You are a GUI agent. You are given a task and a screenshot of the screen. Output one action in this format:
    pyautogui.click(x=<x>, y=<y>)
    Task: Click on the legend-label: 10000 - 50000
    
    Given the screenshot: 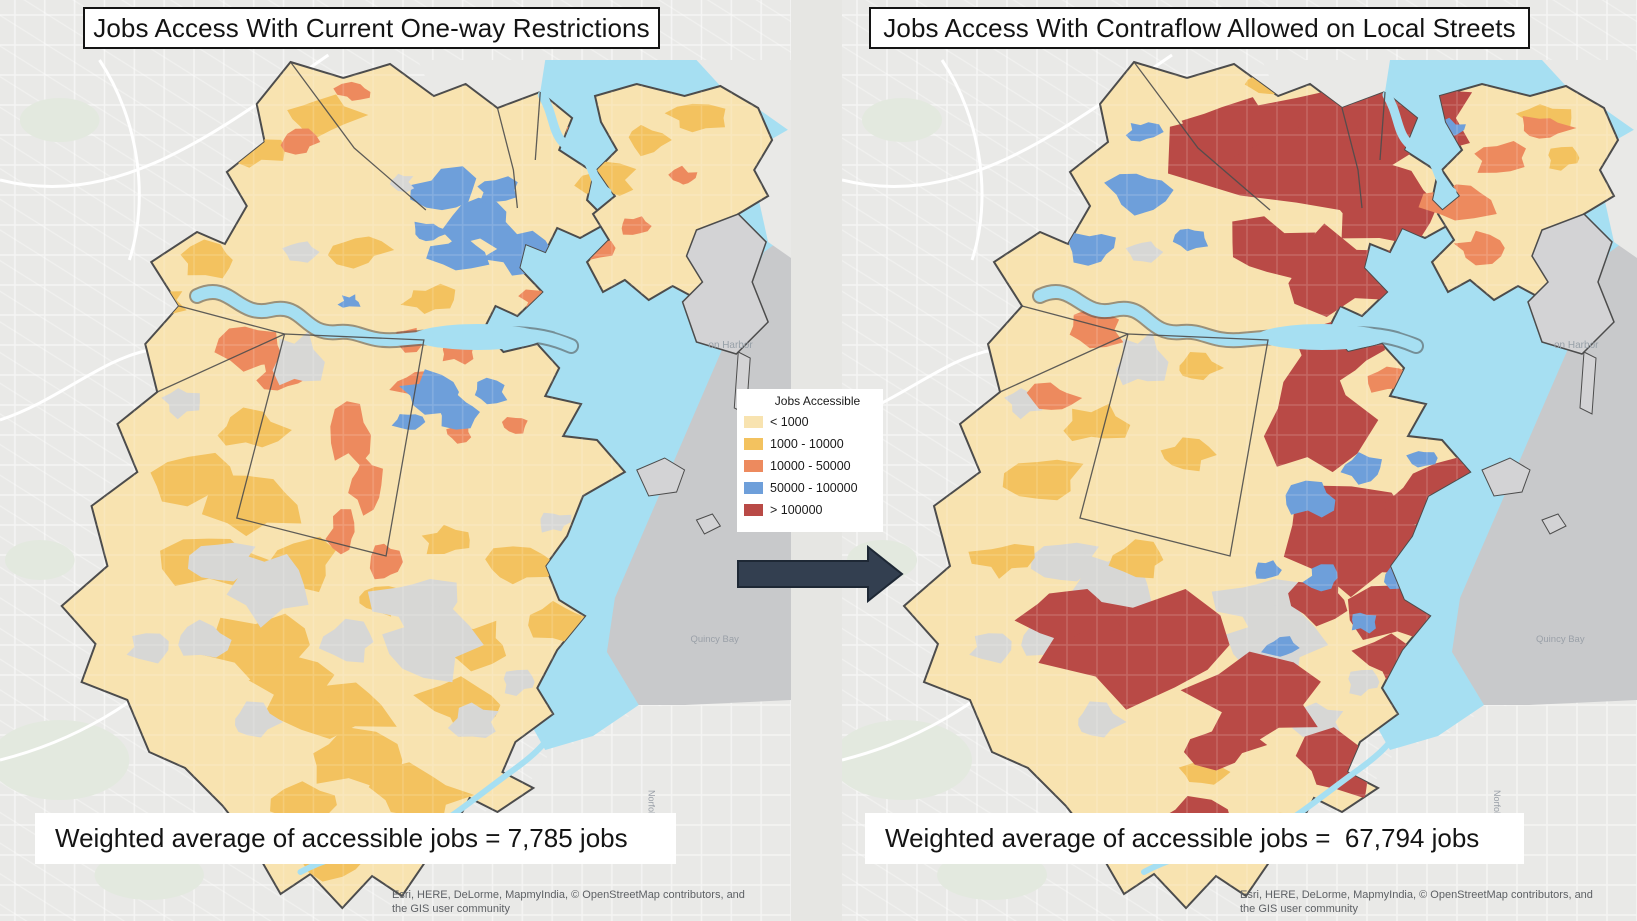 What is the action you would take?
    pyautogui.click(x=810, y=466)
    